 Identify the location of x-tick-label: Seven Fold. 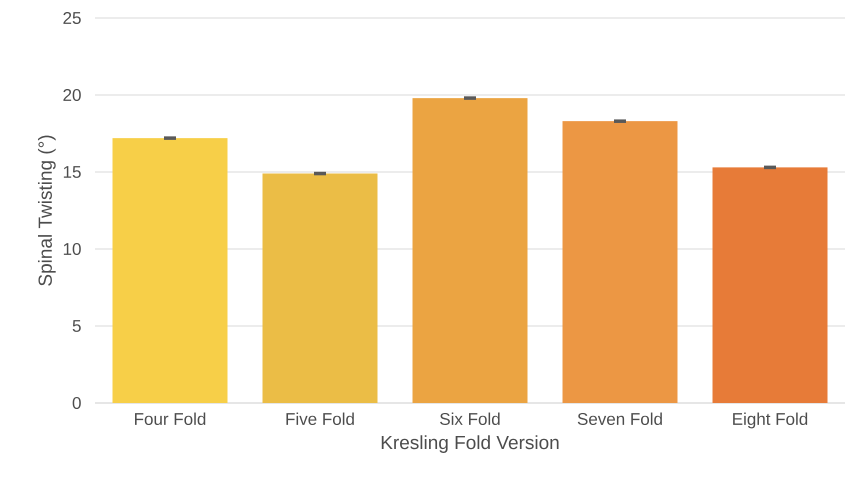
(620, 419).